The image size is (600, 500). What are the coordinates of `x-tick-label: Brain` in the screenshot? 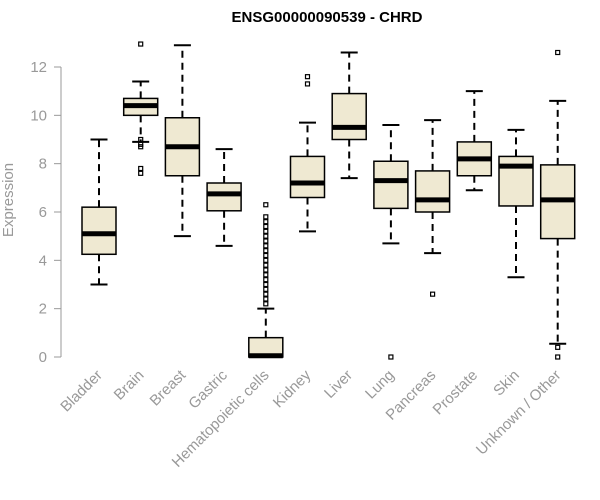 It's located at (129, 385).